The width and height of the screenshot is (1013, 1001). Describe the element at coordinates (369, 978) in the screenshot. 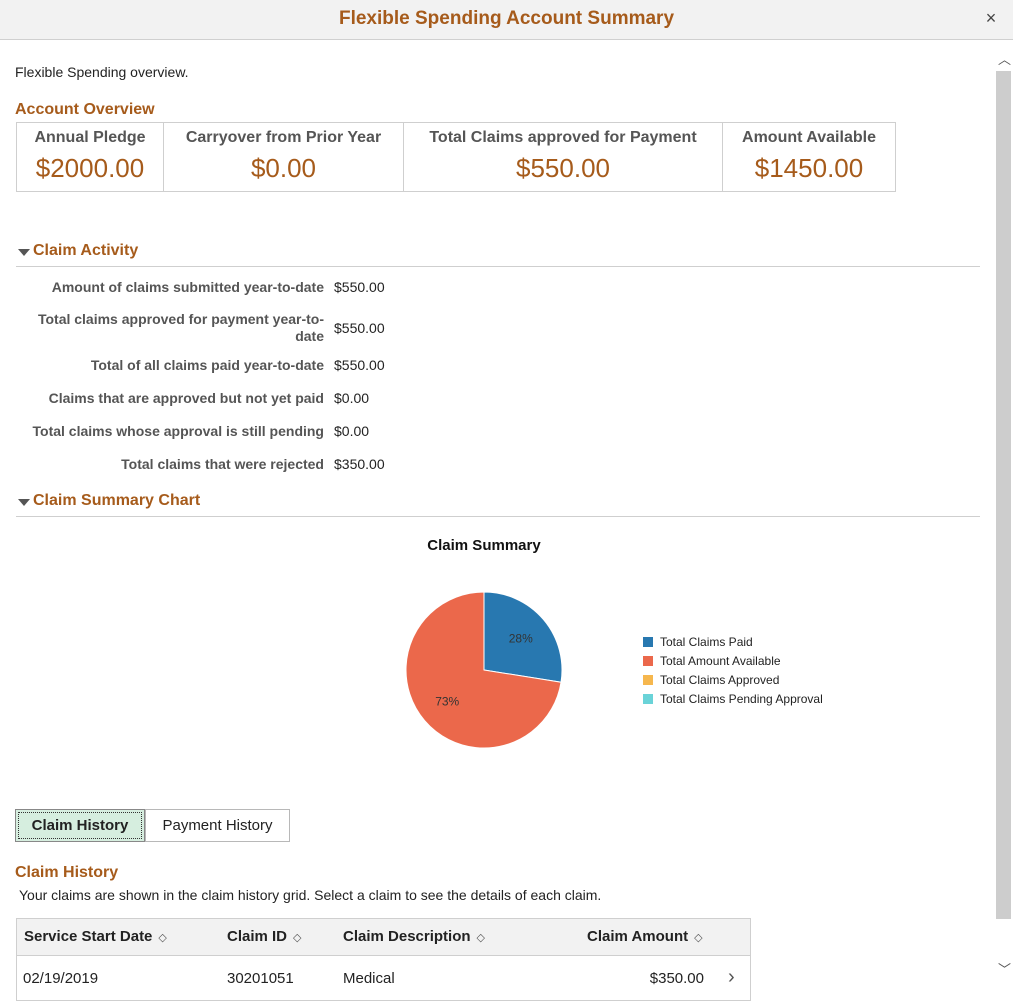

I see `cell-claim-description: Medical` at that location.